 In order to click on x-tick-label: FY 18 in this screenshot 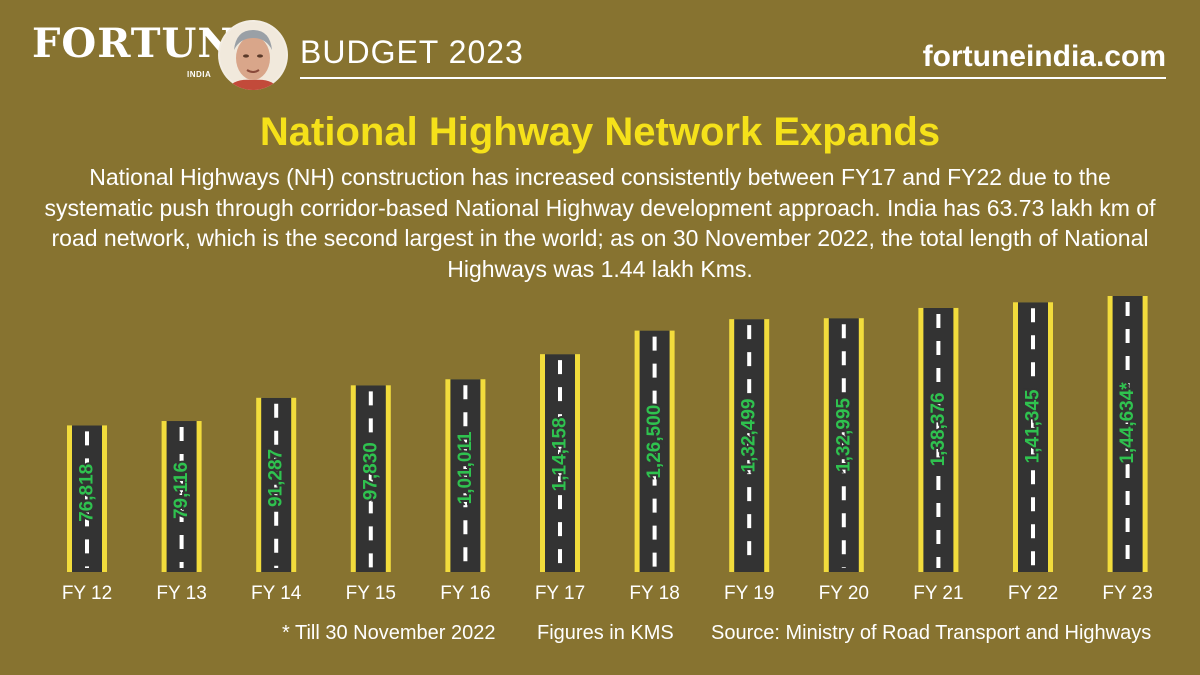, I will do `click(654, 593)`.